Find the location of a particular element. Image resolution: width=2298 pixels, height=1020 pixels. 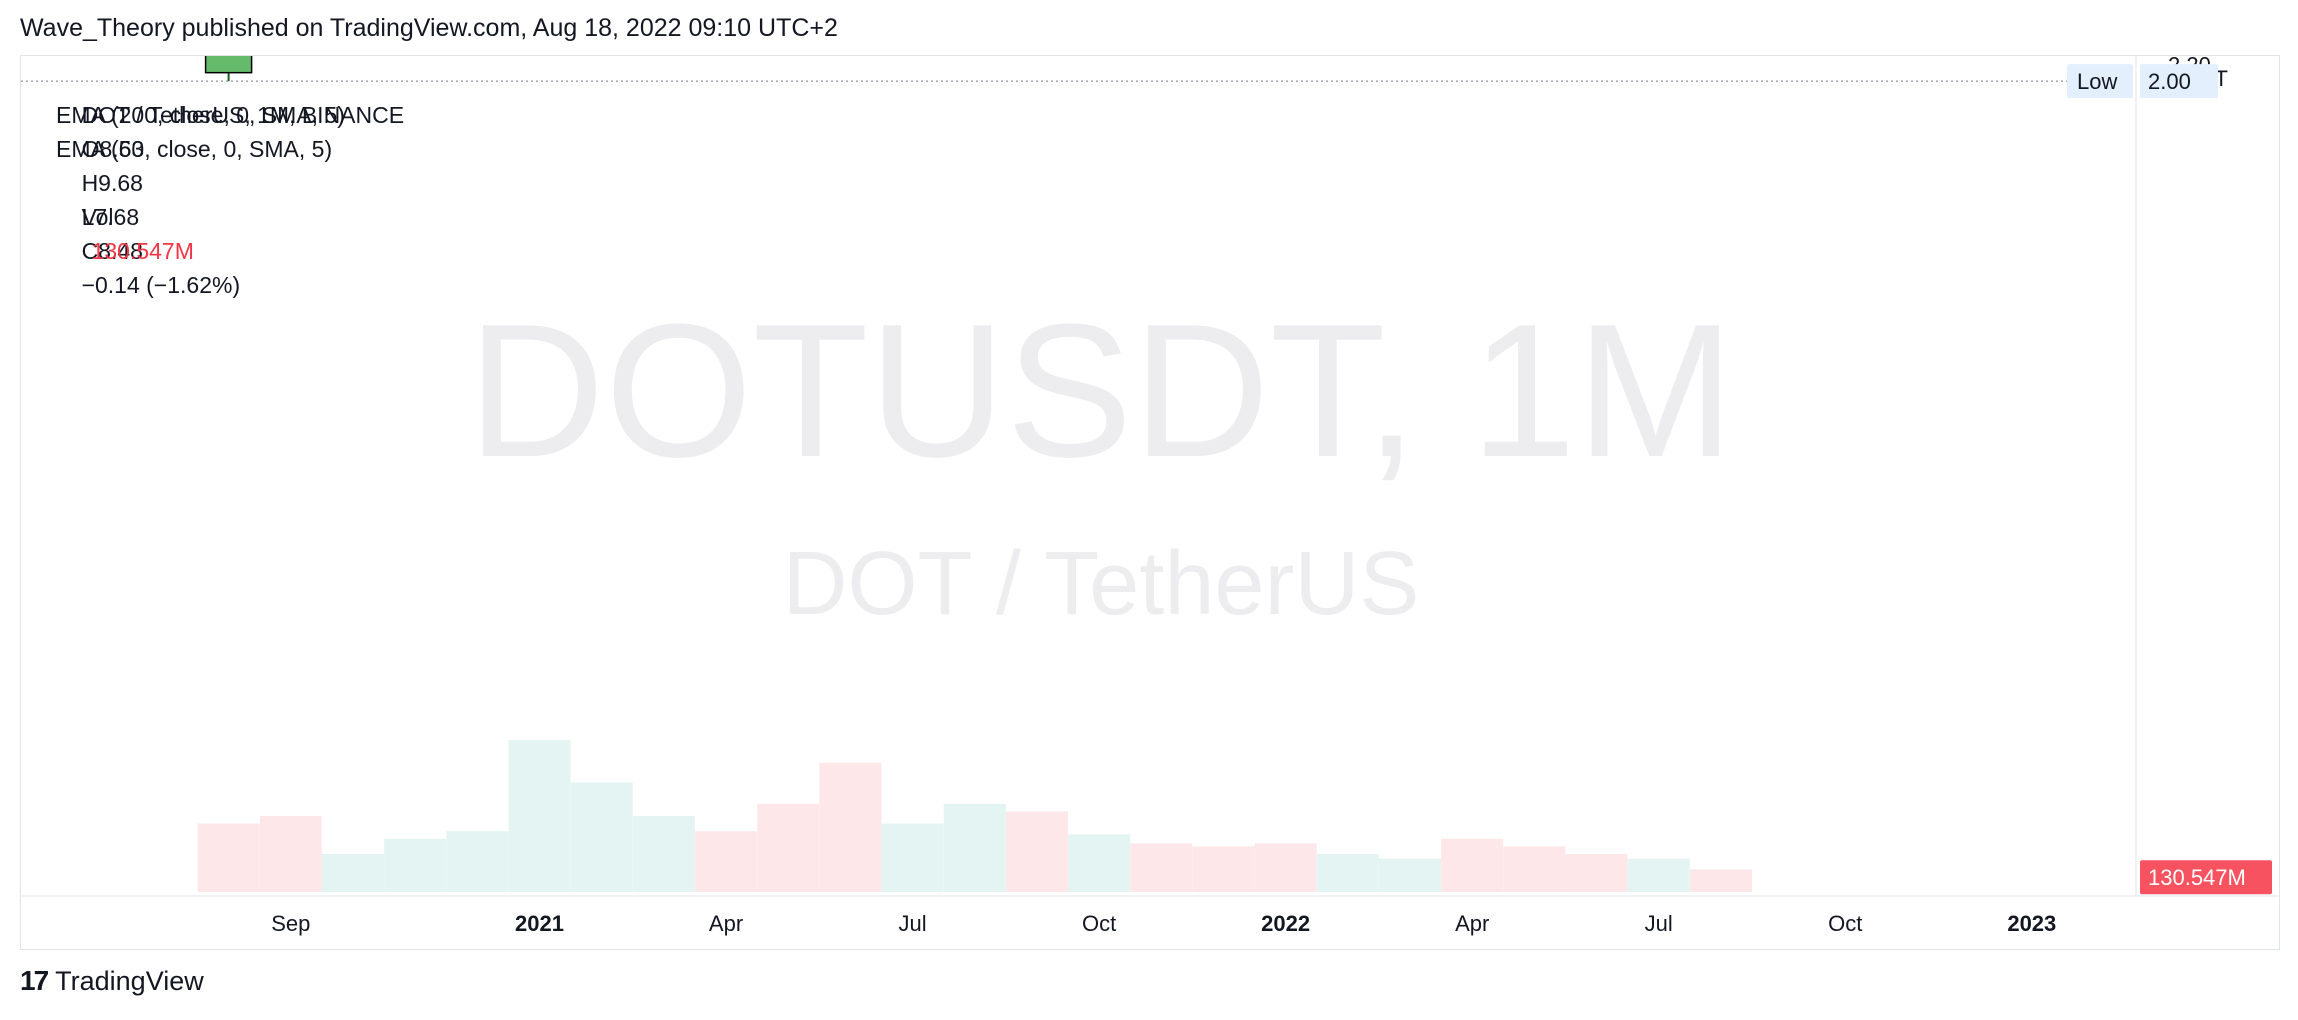

time-axis-ticks: Sep 2021 Apr Jul Oct 2022 Apr Jul Oct 2023 is located at coordinates (1163, 923).